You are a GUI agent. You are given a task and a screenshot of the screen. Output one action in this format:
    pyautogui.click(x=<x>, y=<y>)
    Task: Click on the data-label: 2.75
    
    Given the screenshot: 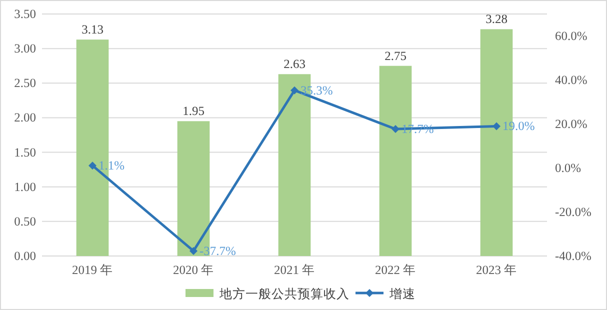 What is the action you would take?
    pyautogui.click(x=395, y=55)
    